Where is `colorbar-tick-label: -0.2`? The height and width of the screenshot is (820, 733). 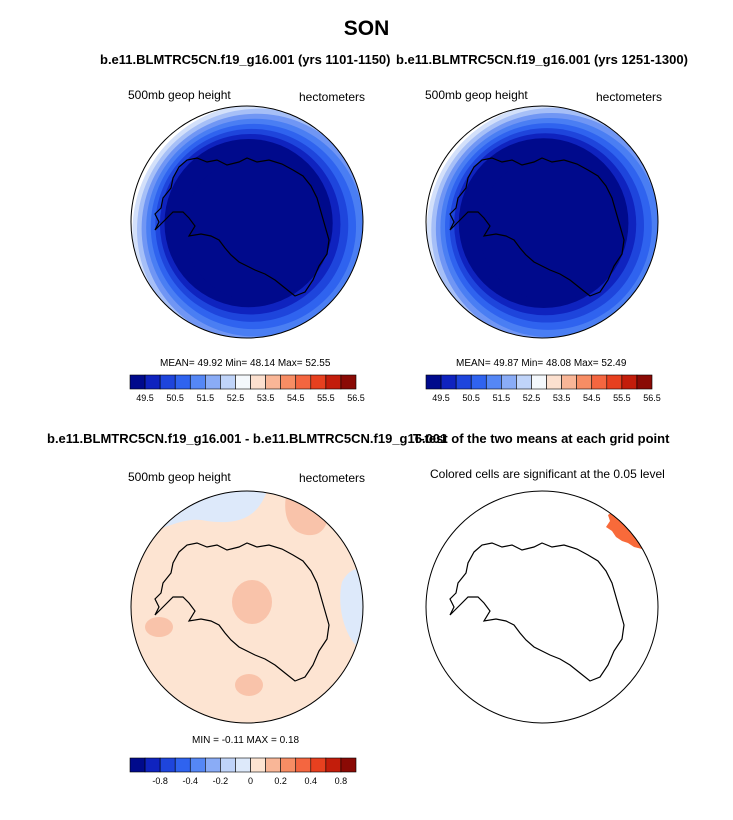
colorbar-tick-label: -0.2 is located at coordinates (221, 781).